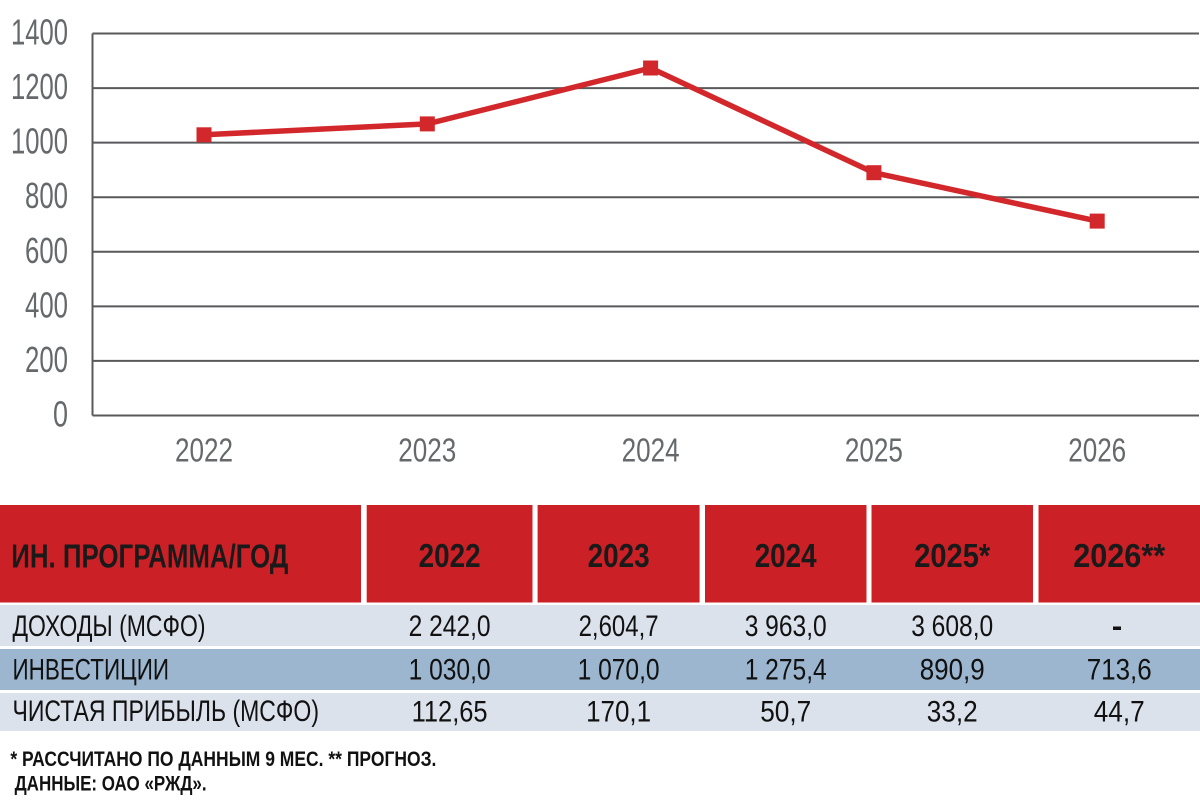  Describe the element at coordinates (46, 359) in the screenshot. I see `svg-text: 200` at that location.